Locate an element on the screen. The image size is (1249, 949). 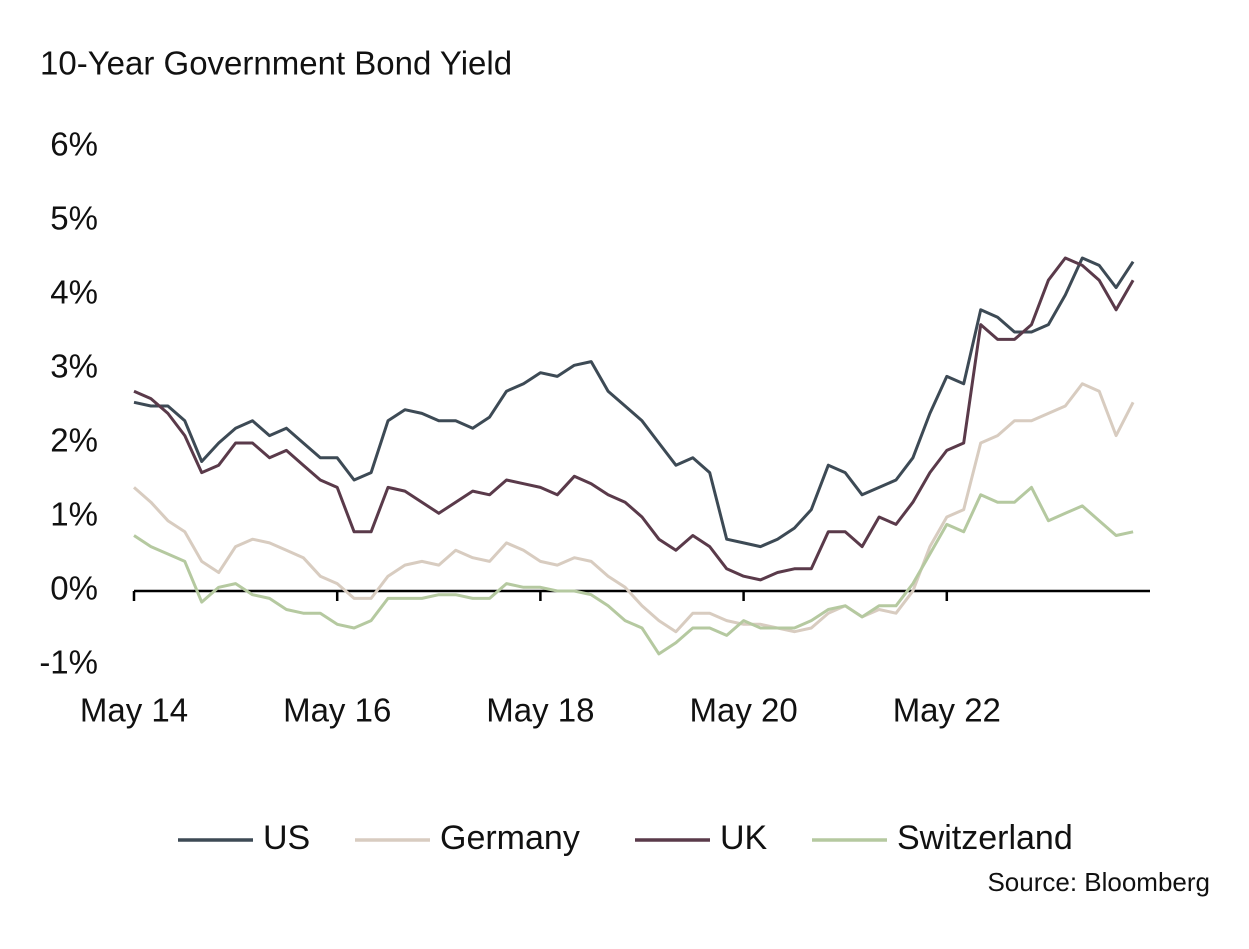
y-tick-label: 2% is located at coordinates (74, 440).